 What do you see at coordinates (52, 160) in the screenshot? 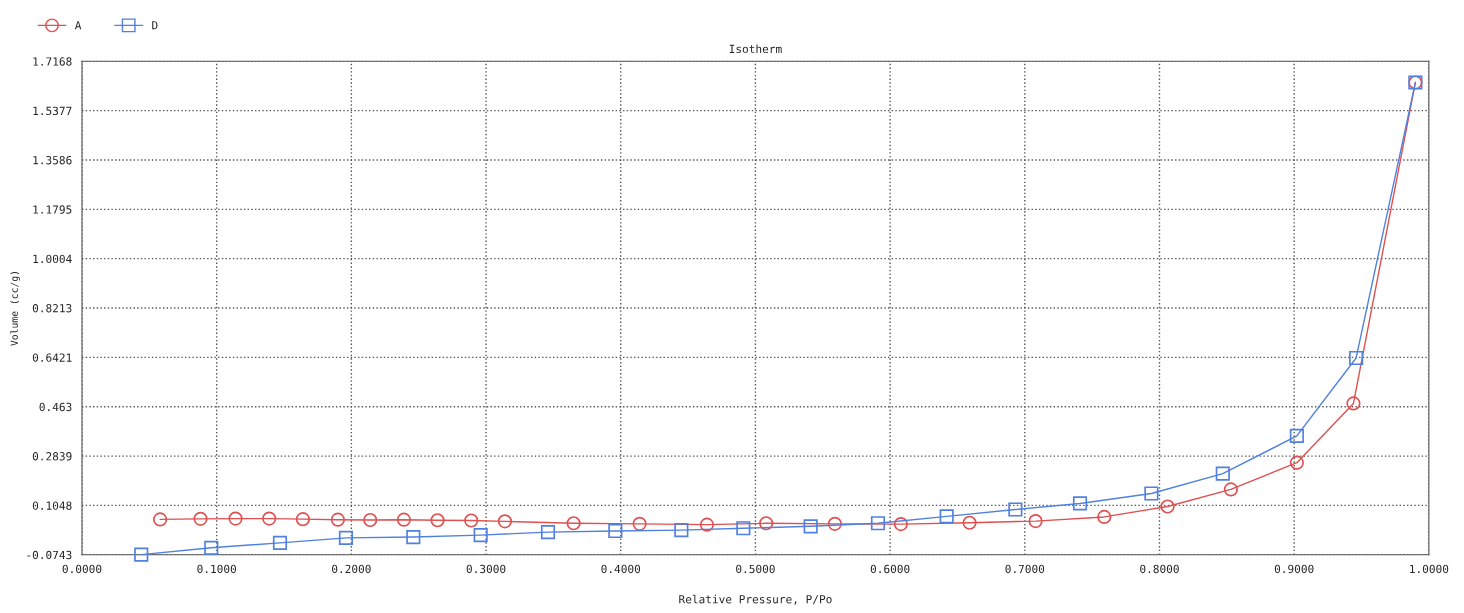
I see `y-tick-label: 1.3586` at bounding box center [52, 160].